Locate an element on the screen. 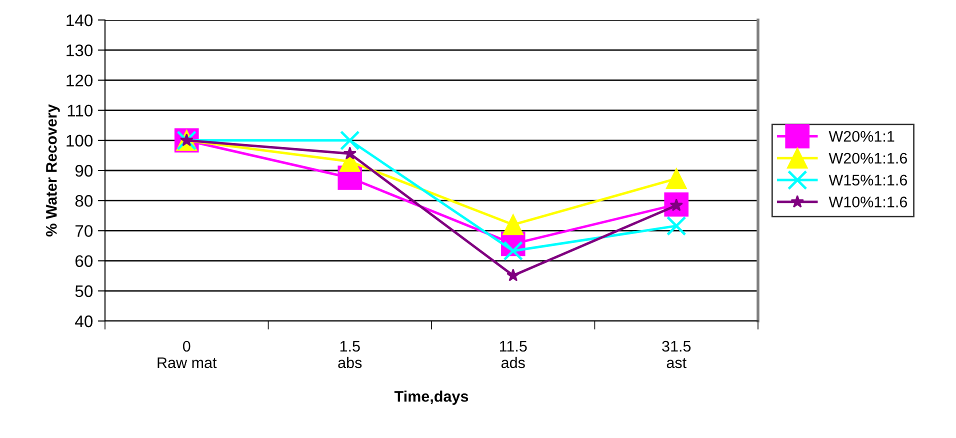  y-axis-title: % Water Recovery is located at coordinates (53, 170).